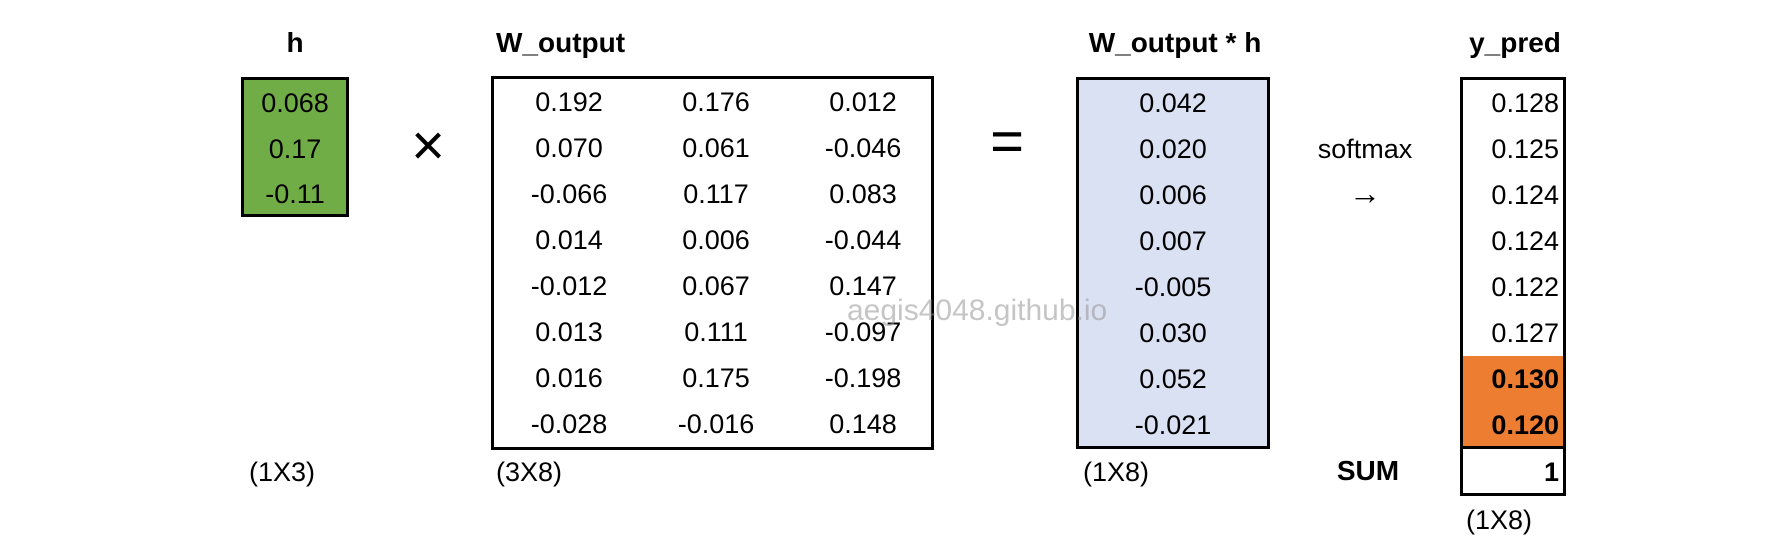  I want to click on w-output-cell: 0.111, so click(716, 332).